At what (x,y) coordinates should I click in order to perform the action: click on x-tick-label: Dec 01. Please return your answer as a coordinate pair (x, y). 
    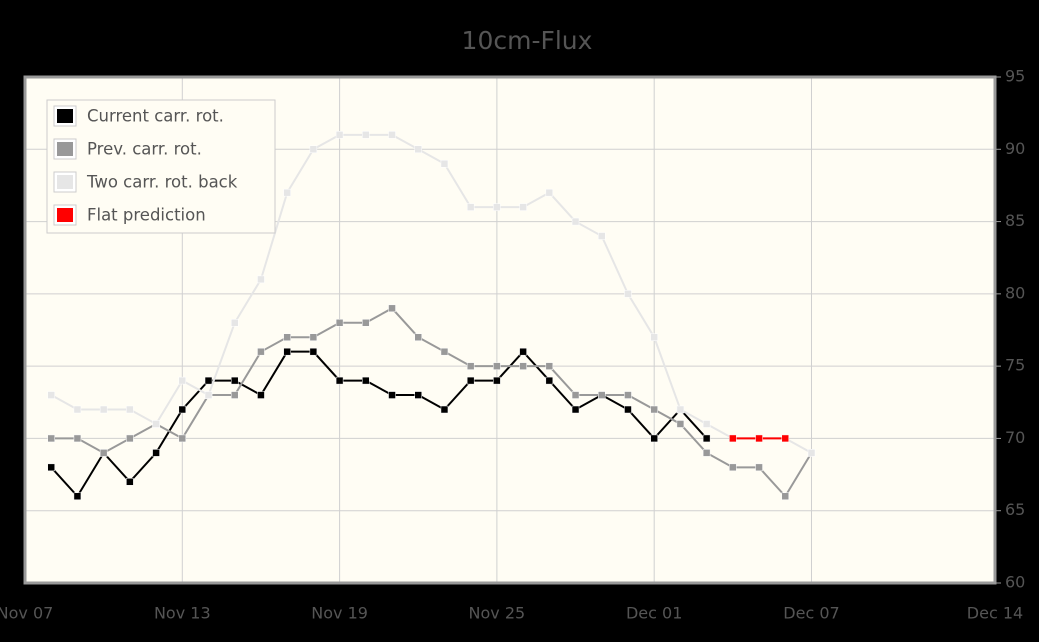
    Looking at the image, I should click on (654, 613).